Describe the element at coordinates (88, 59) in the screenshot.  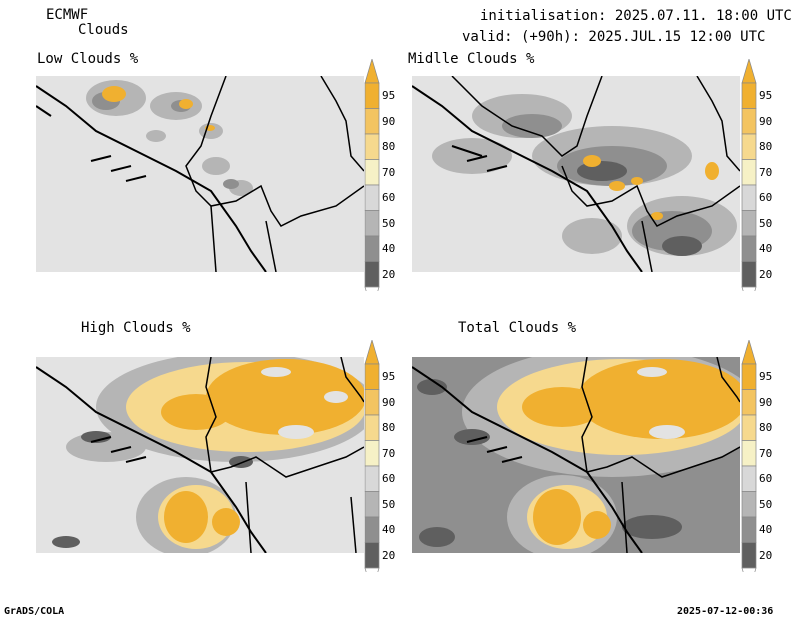
I see `low-clouds-title: Low Clouds %` at that location.